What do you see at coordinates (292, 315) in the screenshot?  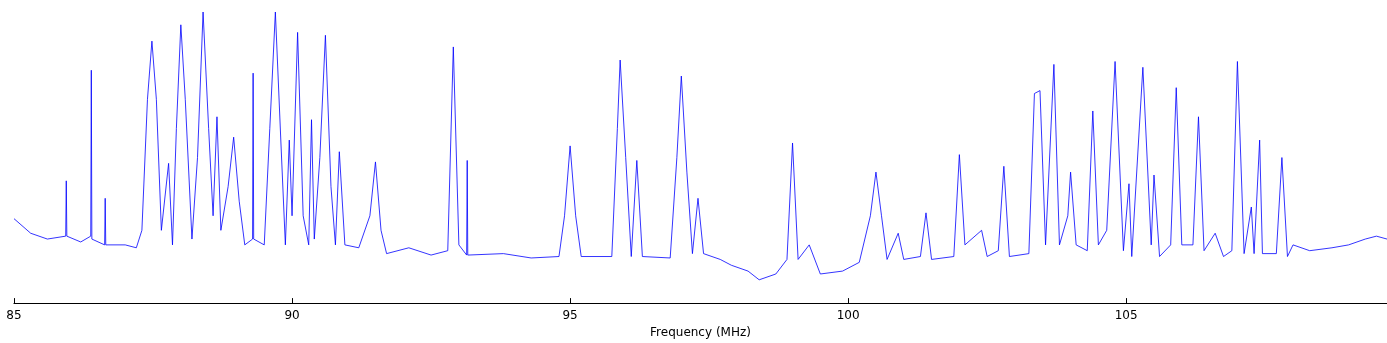 I see `x-tick-label: 90` at bounding box center [292, 315].